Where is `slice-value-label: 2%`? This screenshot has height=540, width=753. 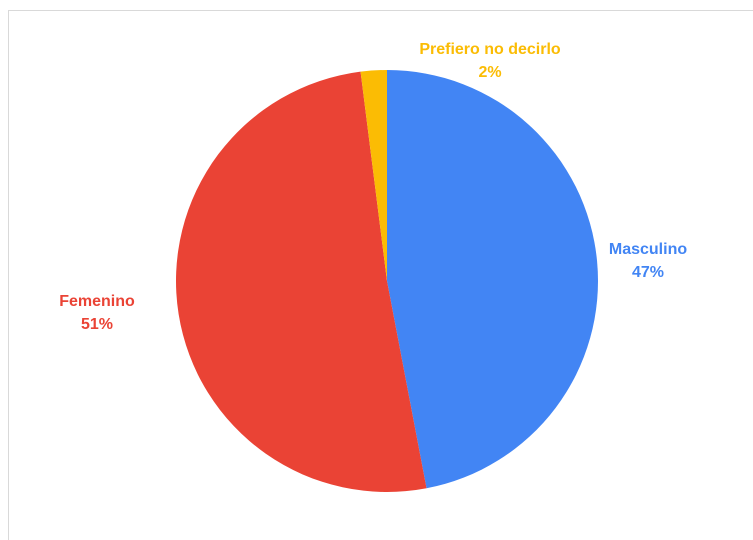
slice-value-label: 2% is located at coordinates (489, 72).